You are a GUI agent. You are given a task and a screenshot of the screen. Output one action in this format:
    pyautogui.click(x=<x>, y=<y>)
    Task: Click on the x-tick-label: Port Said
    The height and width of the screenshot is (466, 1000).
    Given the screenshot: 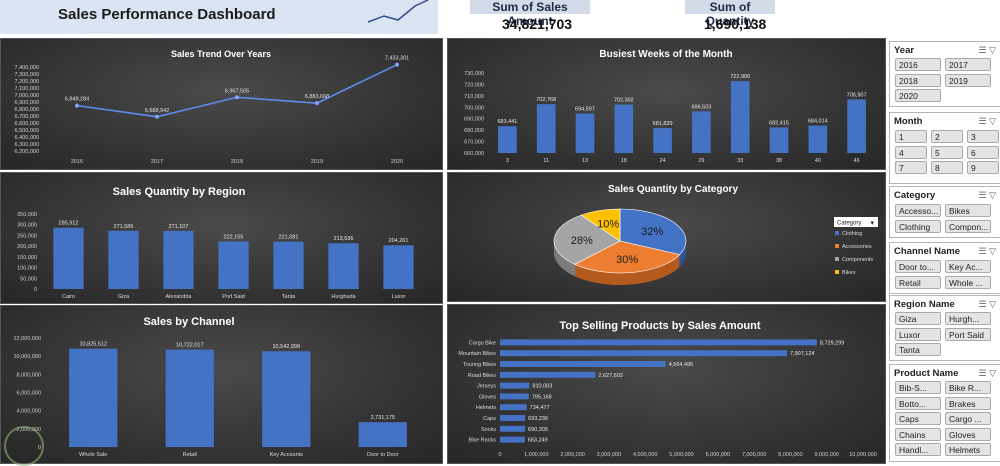 What is the action you would take?
    pyautogui.click(x=233, y=297)
    